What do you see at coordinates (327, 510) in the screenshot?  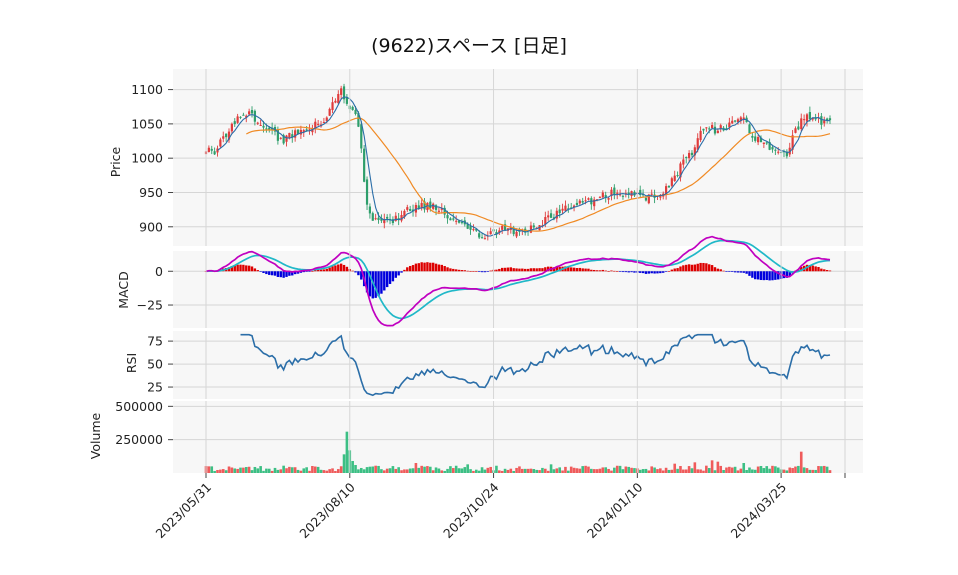 I see `x-tick-label: 2023/08/10` at bounding box center [327, 510].